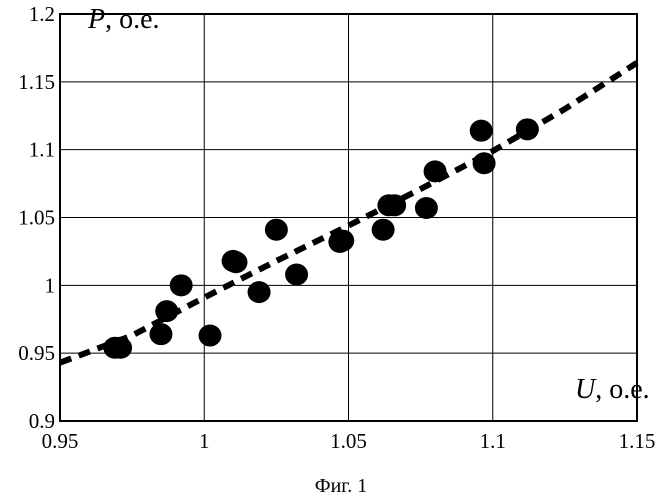 This screenshot has height=500, width=671. Describe the element at coordinates (586, 389) in the screenshot. I see `x-axis-symbol: U` at that location.